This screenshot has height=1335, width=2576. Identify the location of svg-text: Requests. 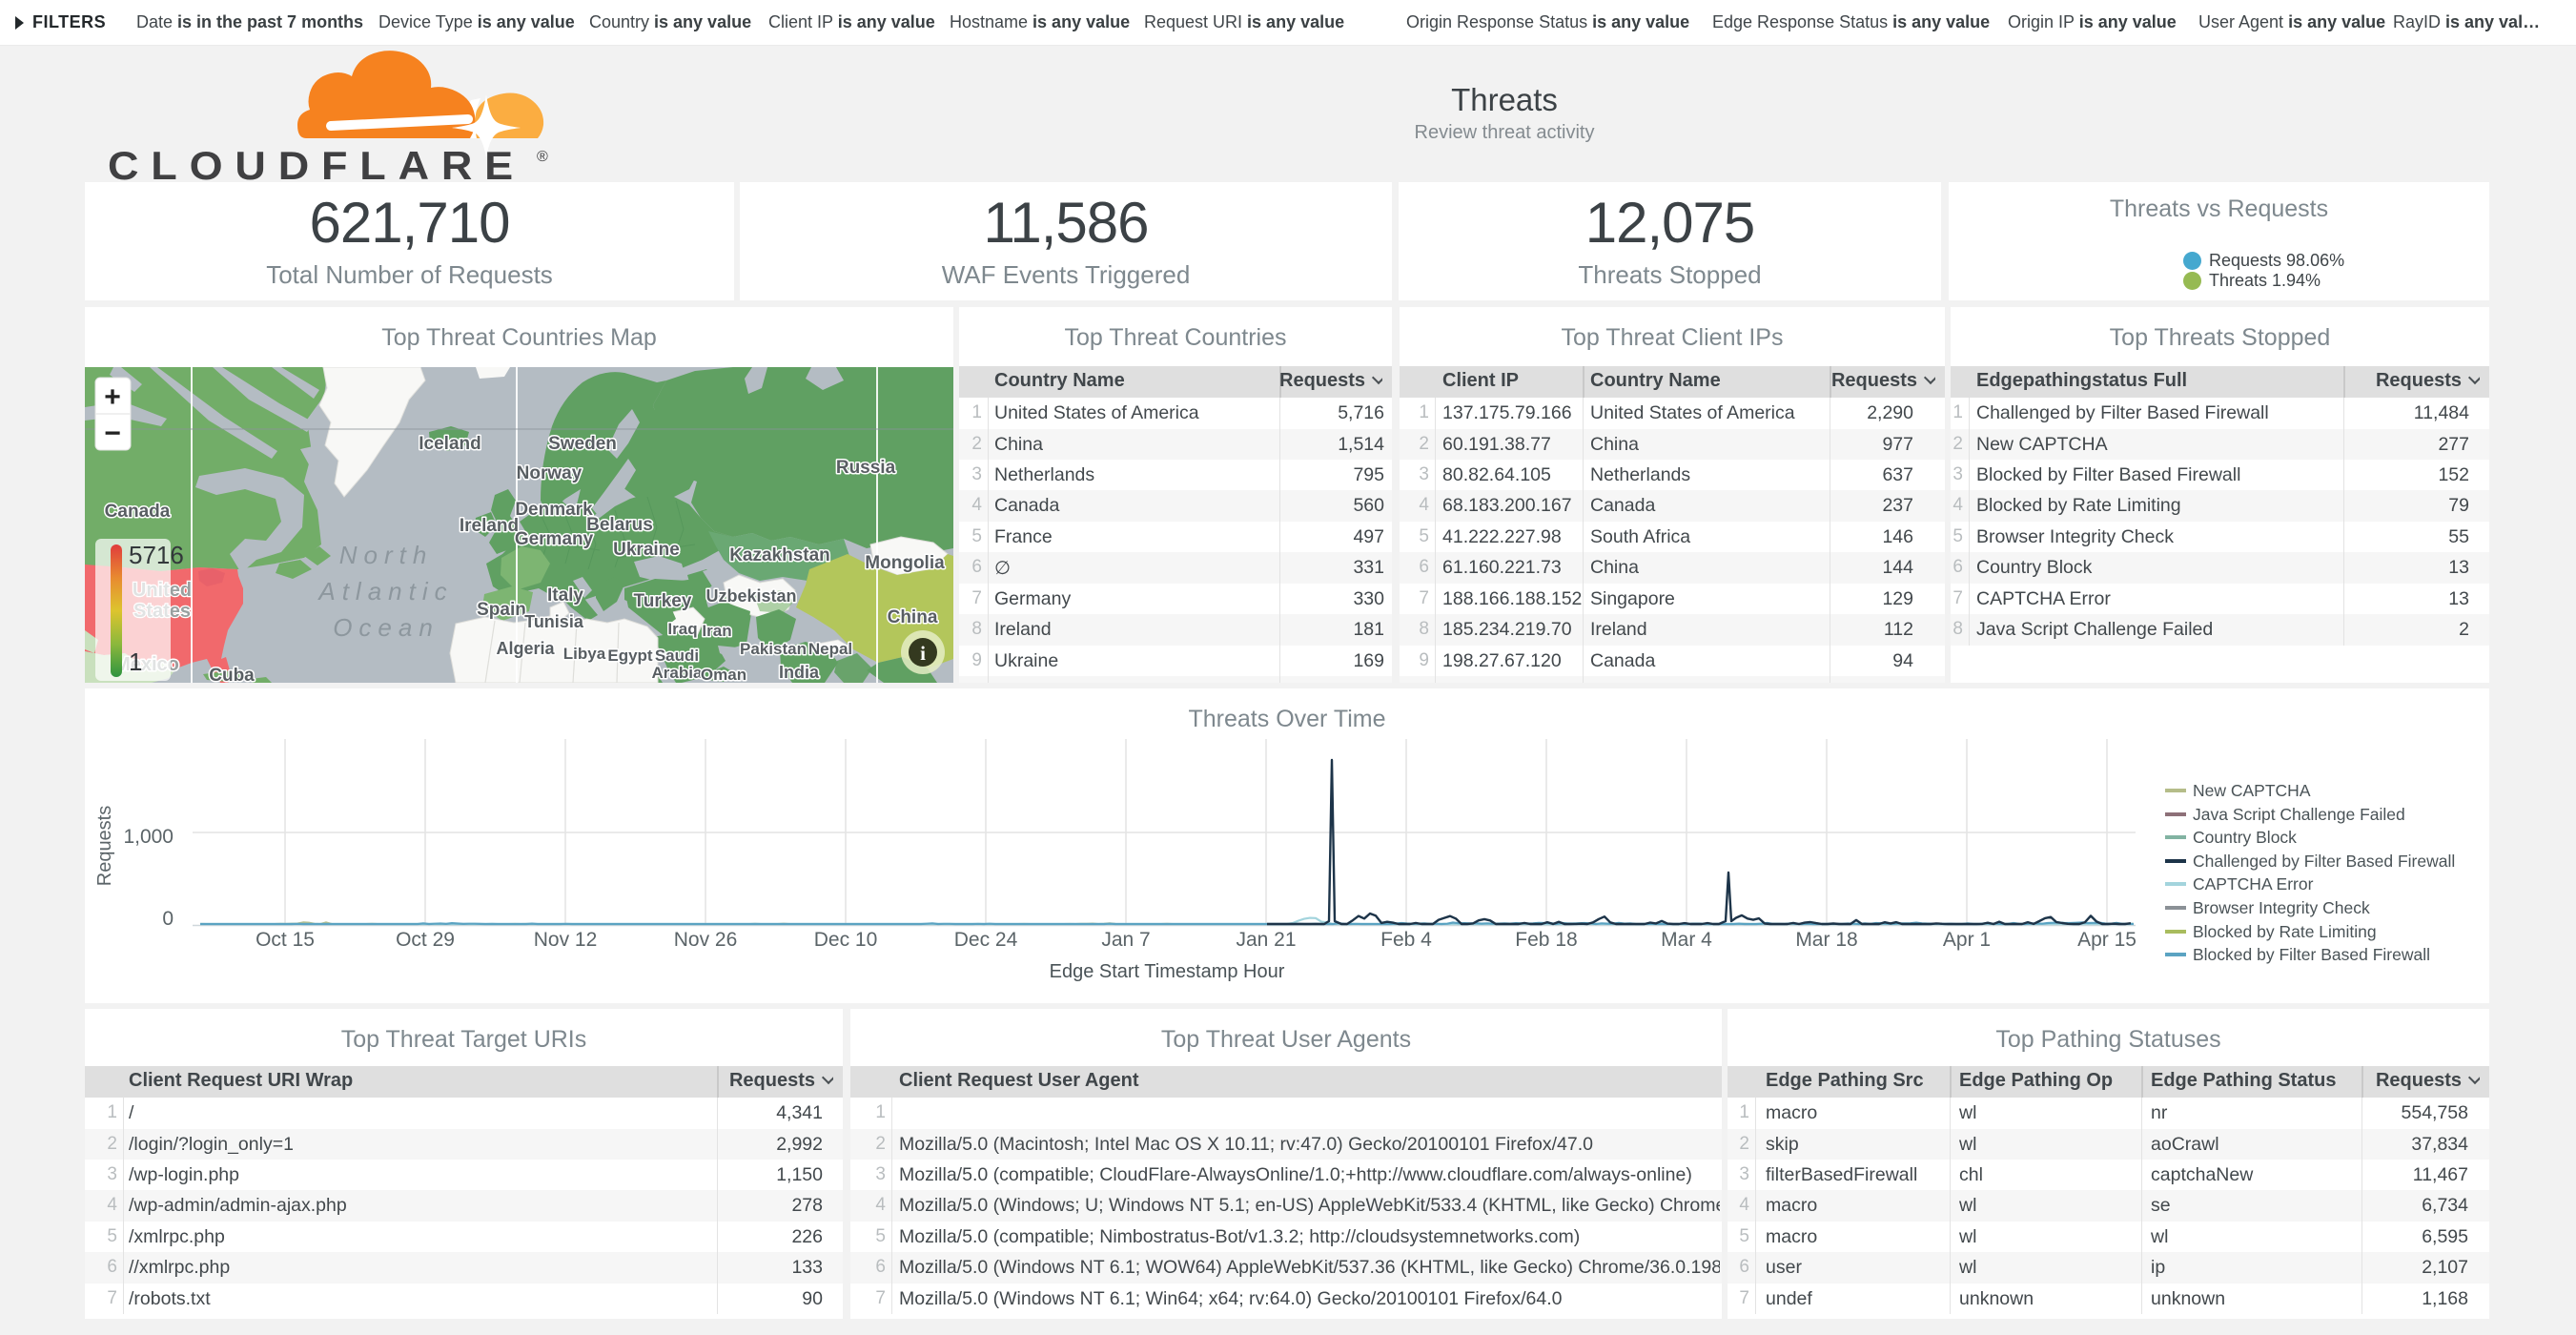
(104, 846).